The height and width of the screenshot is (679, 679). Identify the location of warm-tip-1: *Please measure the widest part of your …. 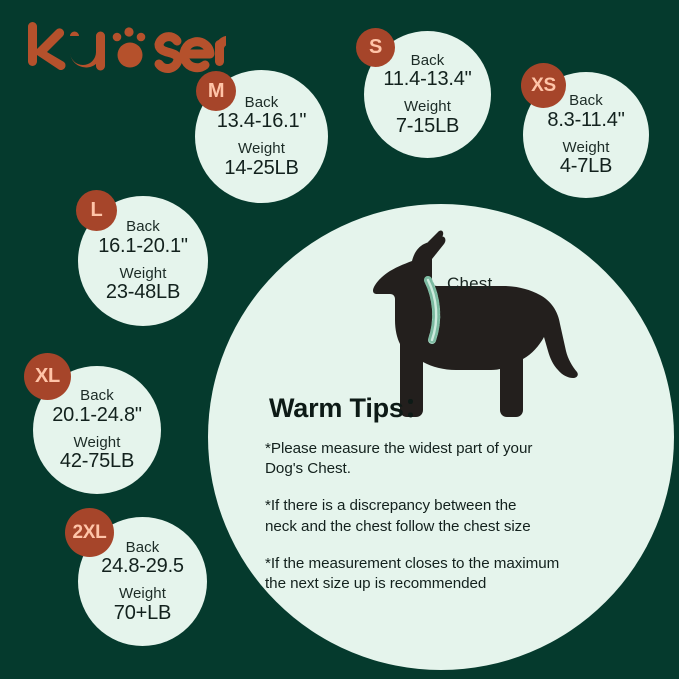
(399, 459).